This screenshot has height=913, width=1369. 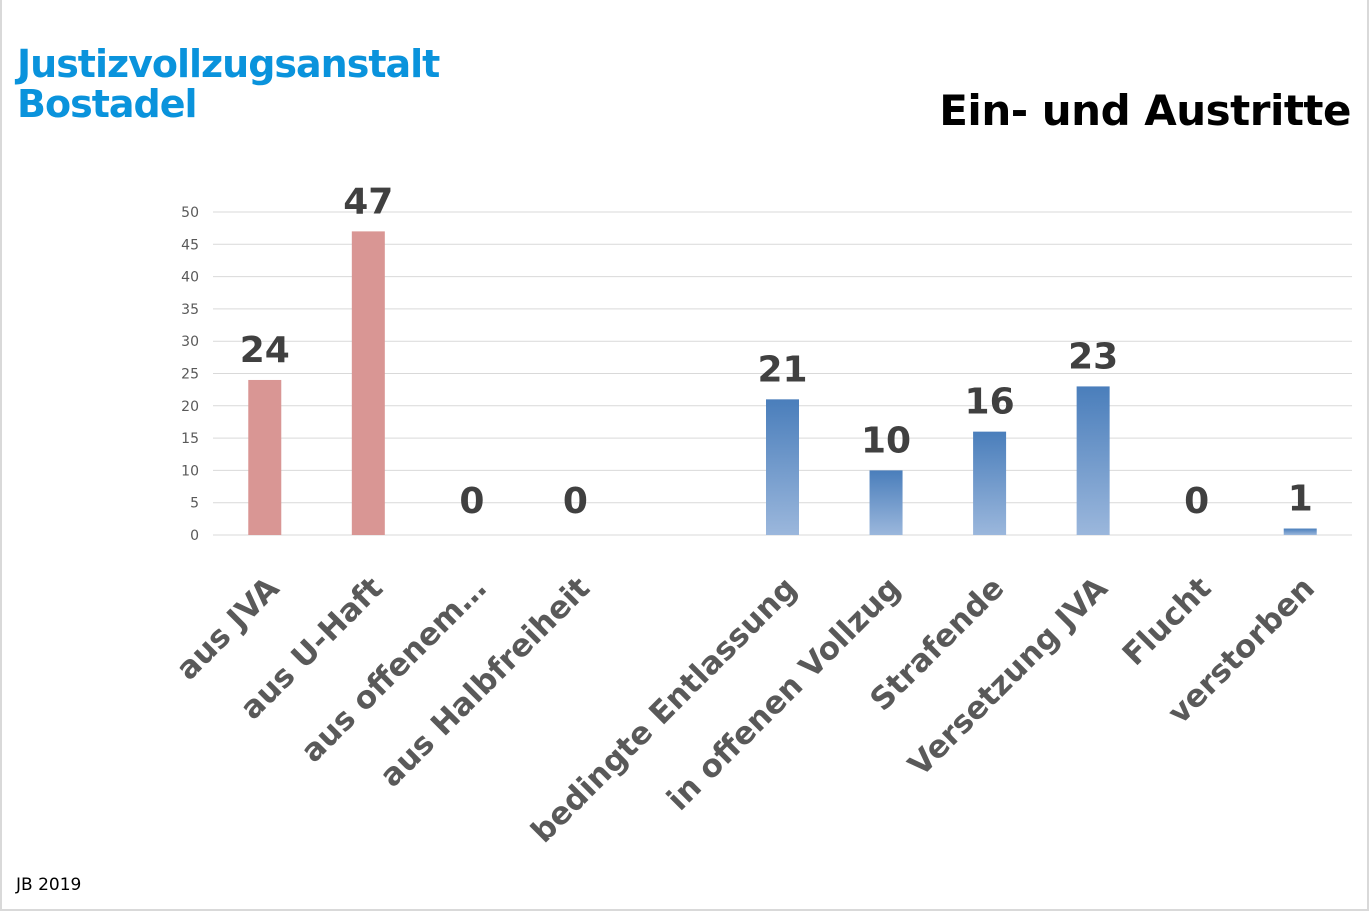 What do you see at coordinates (1145, 110) in the screenshot?
I see `chart-title: Ein- und Austritte` at bounding box center [1145, 110].